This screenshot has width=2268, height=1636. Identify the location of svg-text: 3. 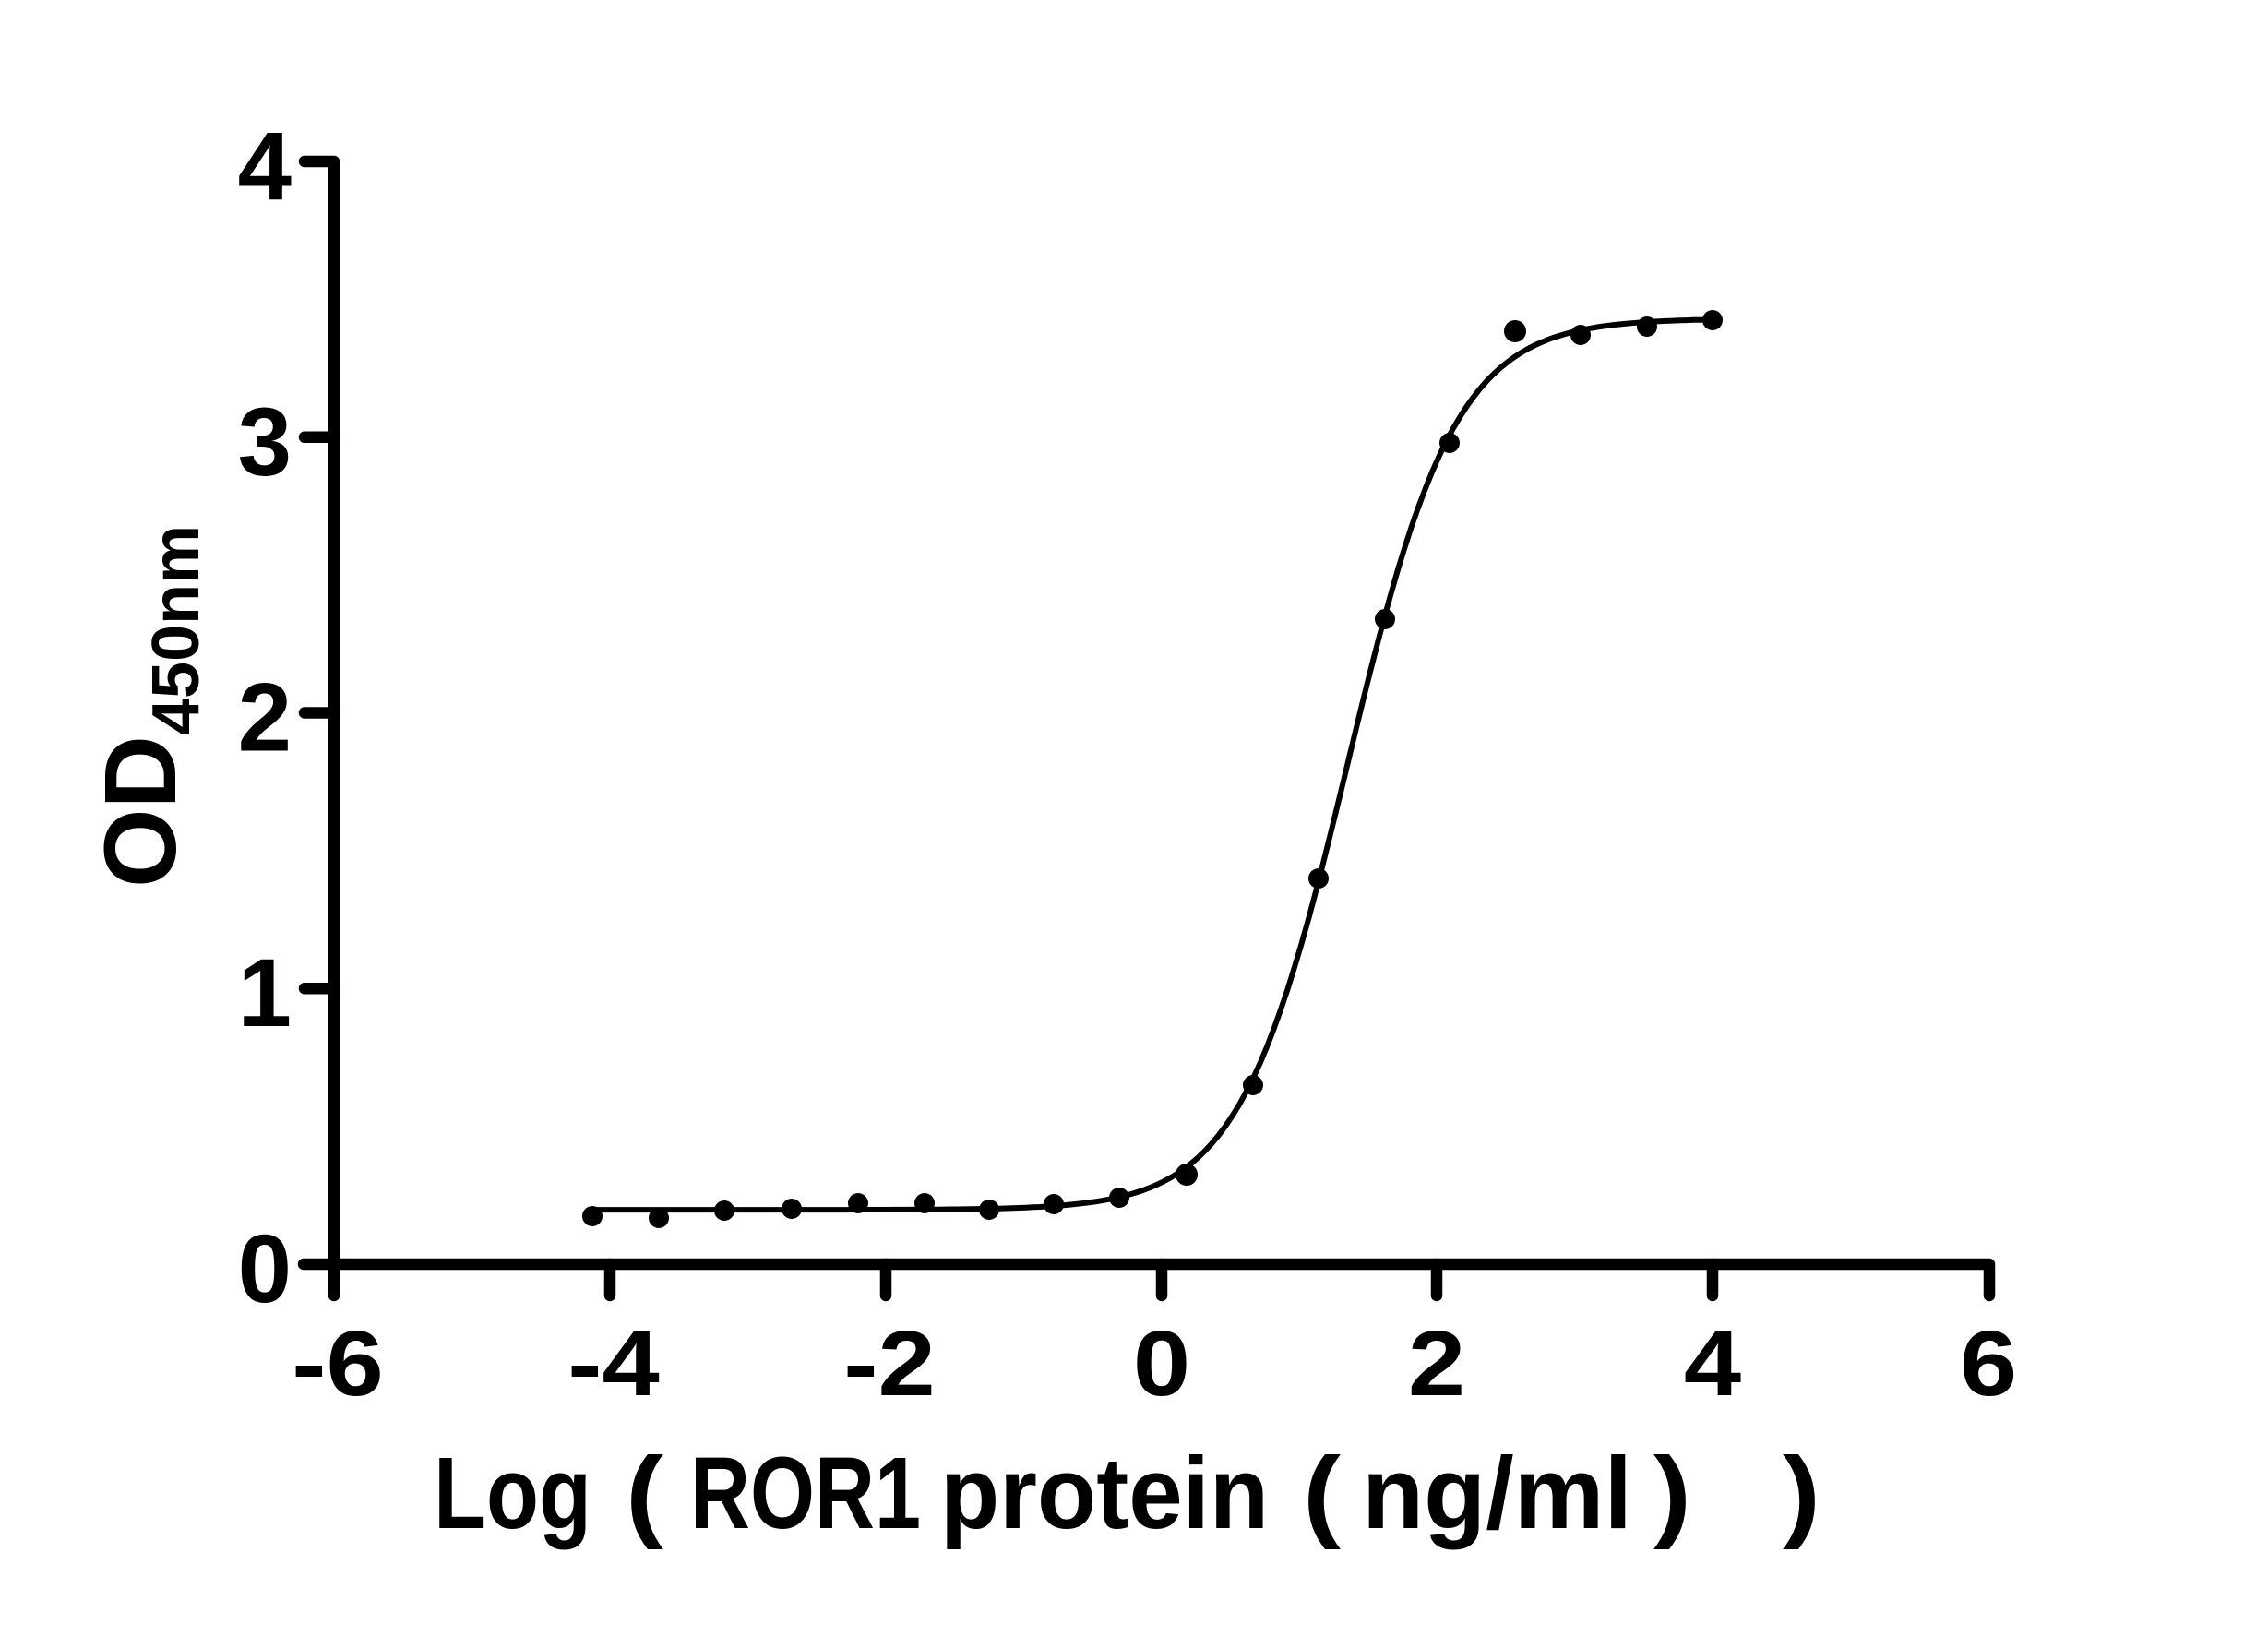
(265, 442).